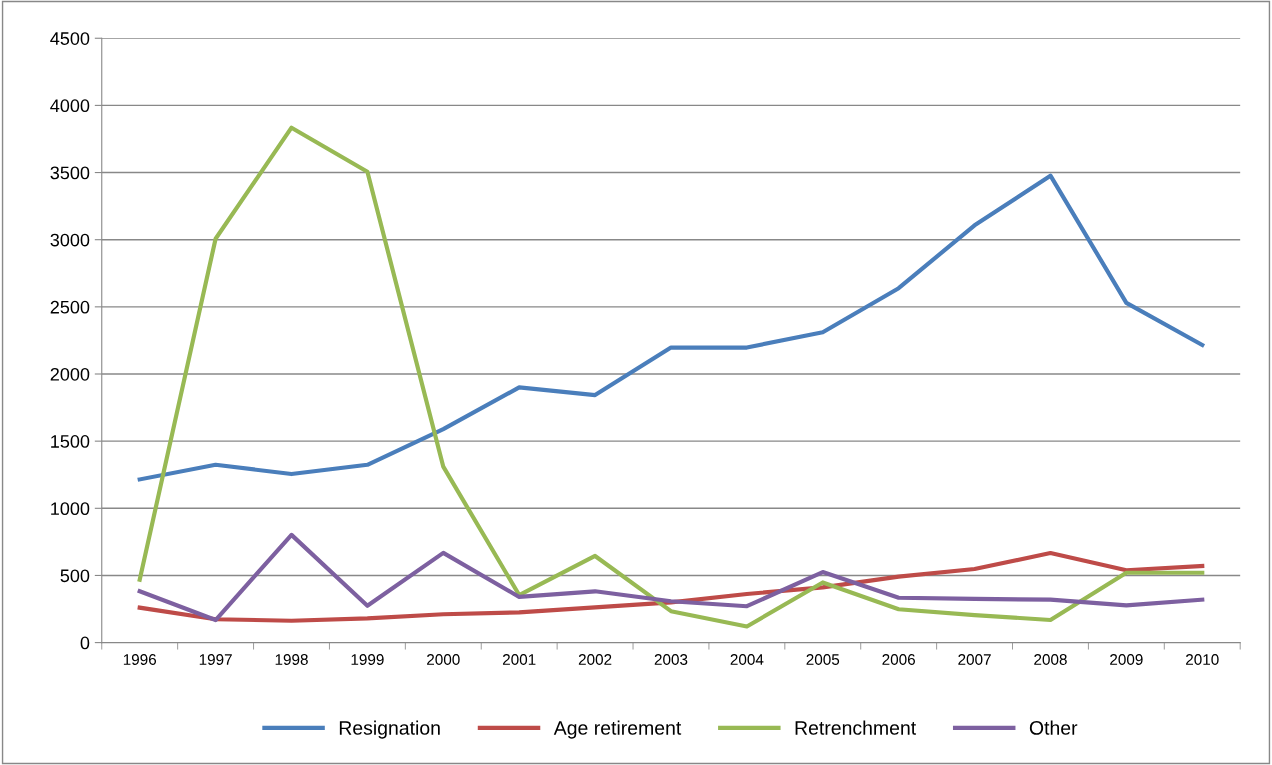 This screenshot has height=765, width=1272. What do you see at coordinates (747, 659) in the screenshot?
I see `x-tick-label: 2004` at bounding box center [747, 659].